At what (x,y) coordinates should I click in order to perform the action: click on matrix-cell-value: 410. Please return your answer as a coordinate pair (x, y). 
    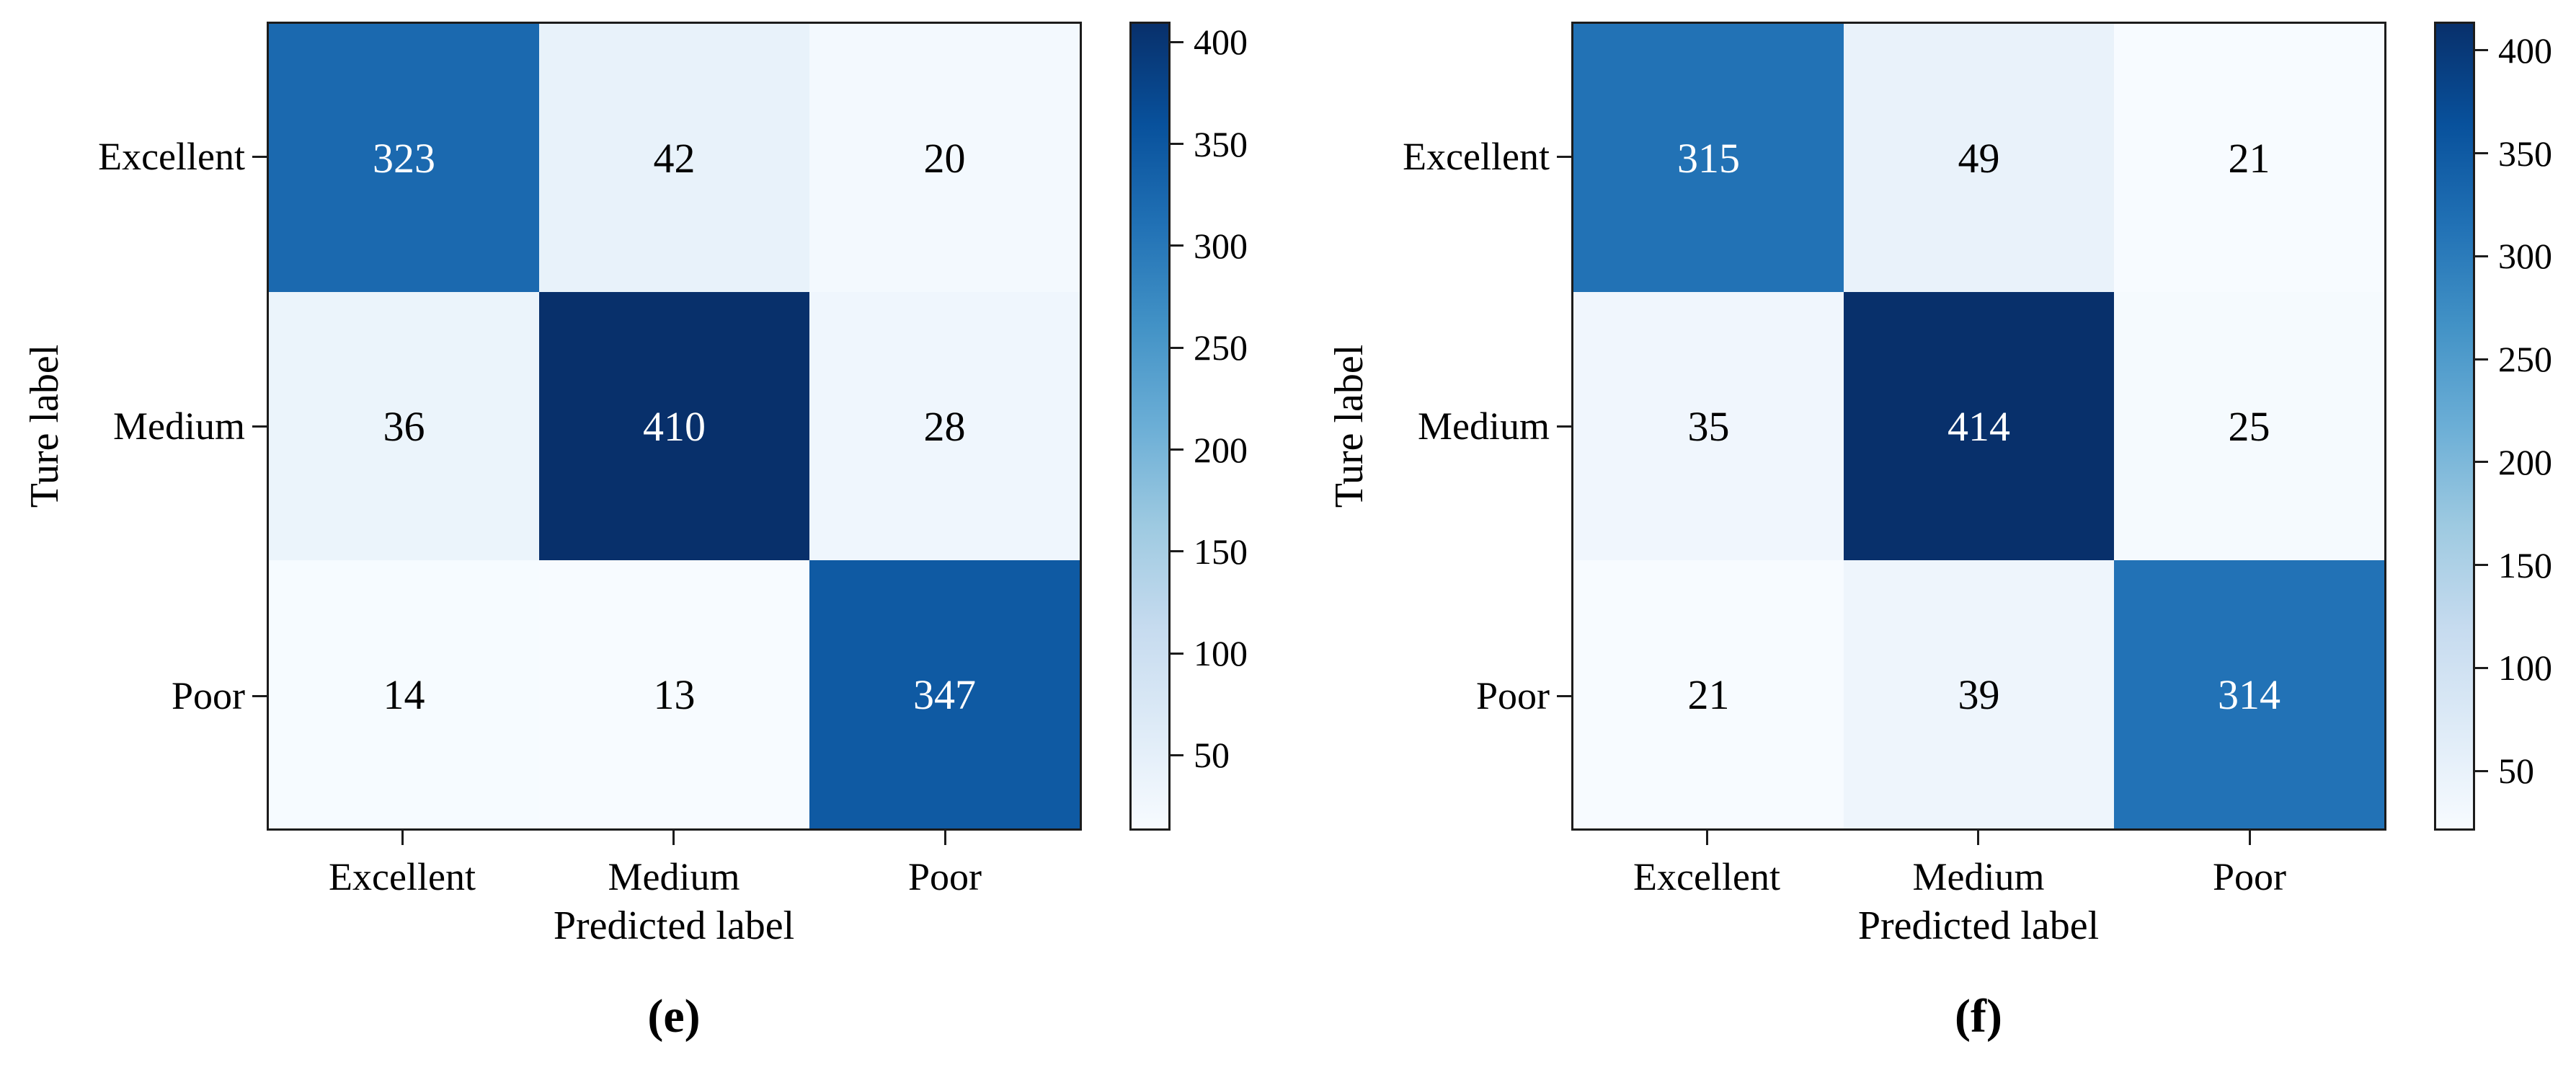
    Looking at the image, I should click on (674, 426).